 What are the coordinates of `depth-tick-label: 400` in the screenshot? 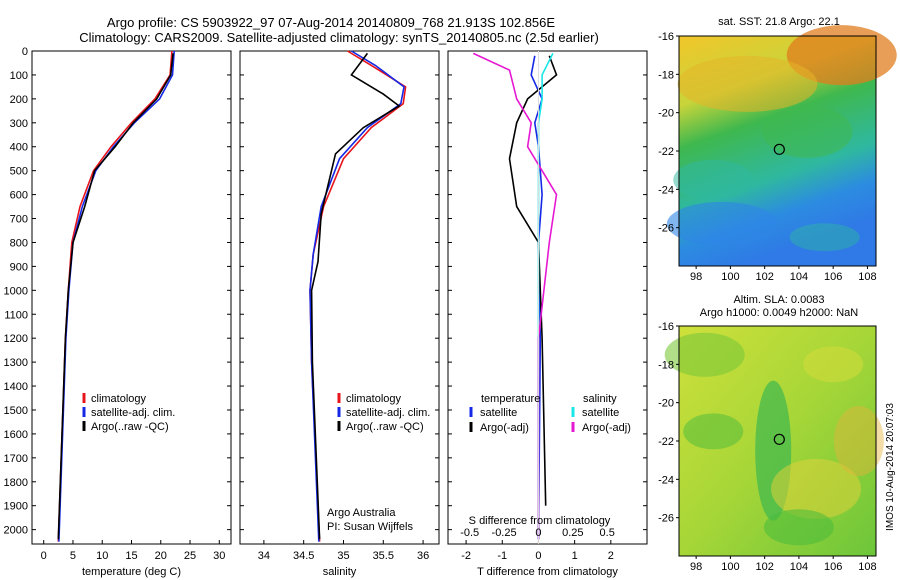 It's located at (19, 148).